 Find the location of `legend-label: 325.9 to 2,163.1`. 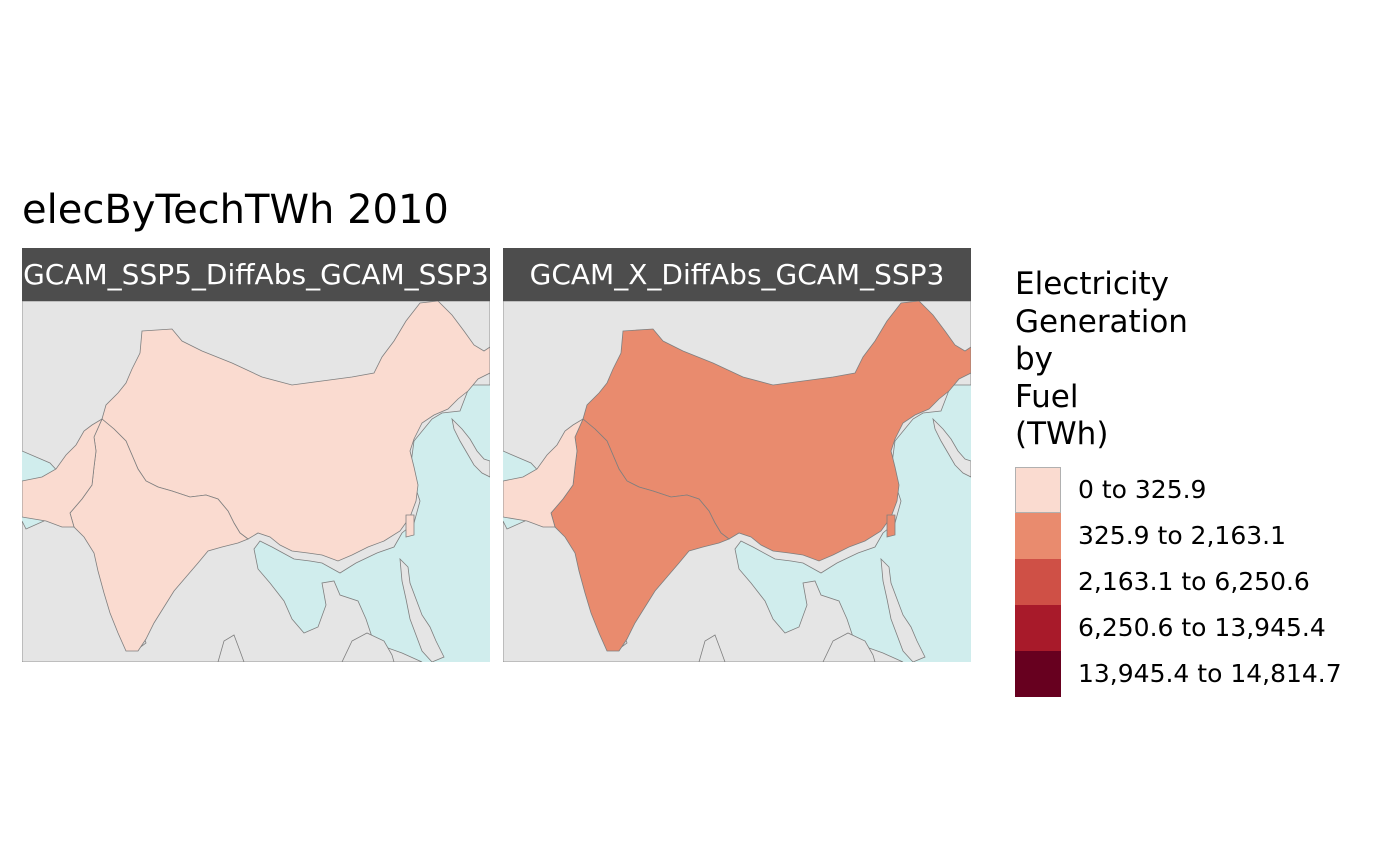

legend-label: 325.9 to 2,163.1 is located at coordinates (1182, 535).